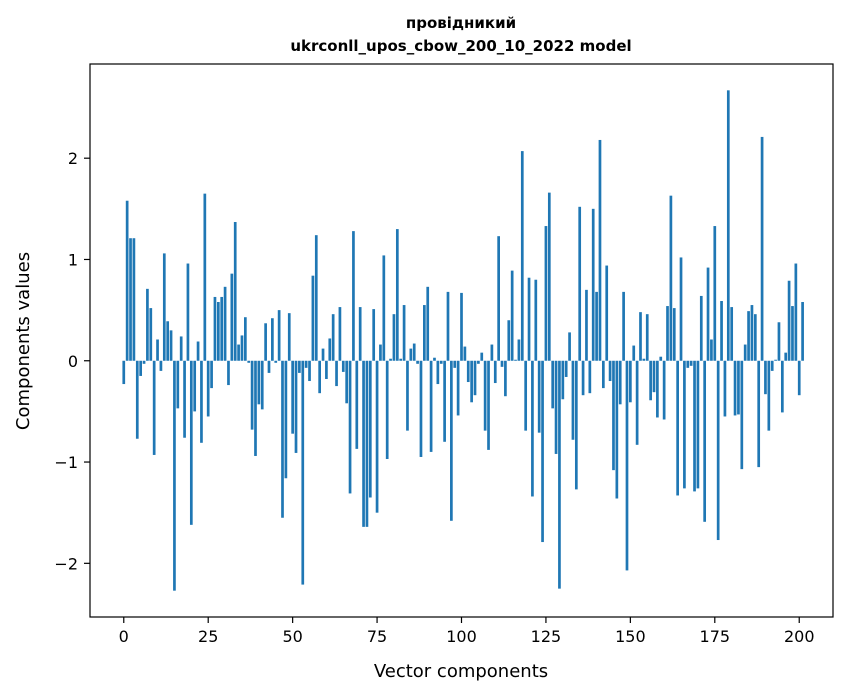 This screenshot has height=696, width=847. What do you see at coordinates (72, 361) in the screenshot?
I see `y-axis-ticks: −2 −1 0 1 2` at bounding box center [72, 361].